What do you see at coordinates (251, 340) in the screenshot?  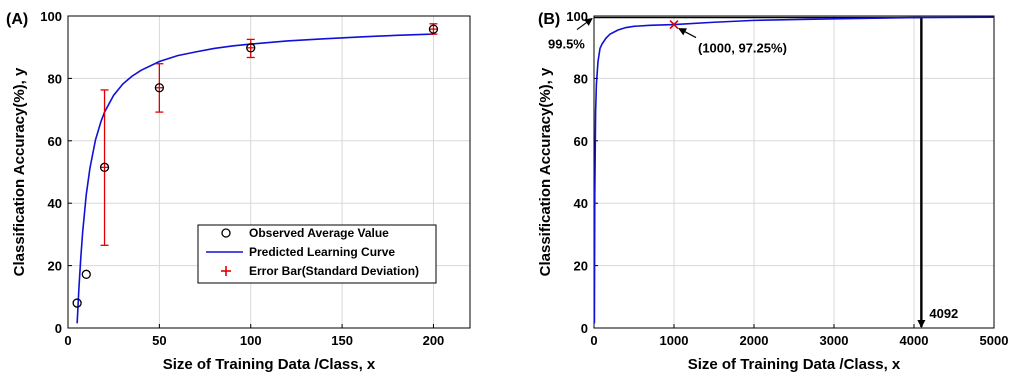 I see `x-tick-label: 100` at bounding box center [251, 340].